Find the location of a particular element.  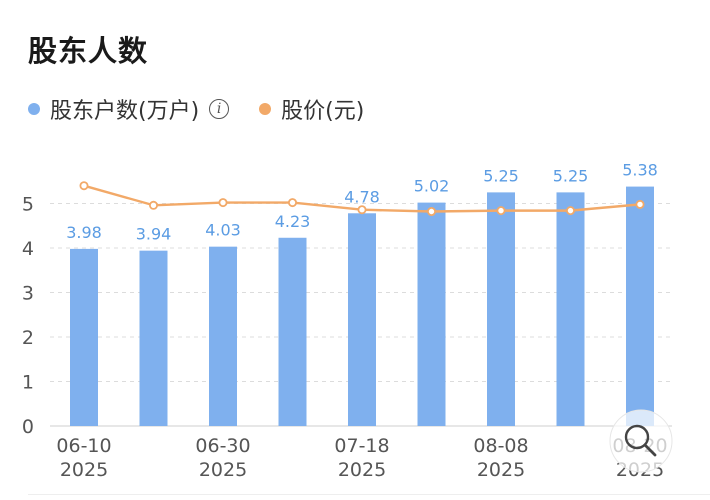

bar-data-label: 4.03 is located at coordinates (223, 230).